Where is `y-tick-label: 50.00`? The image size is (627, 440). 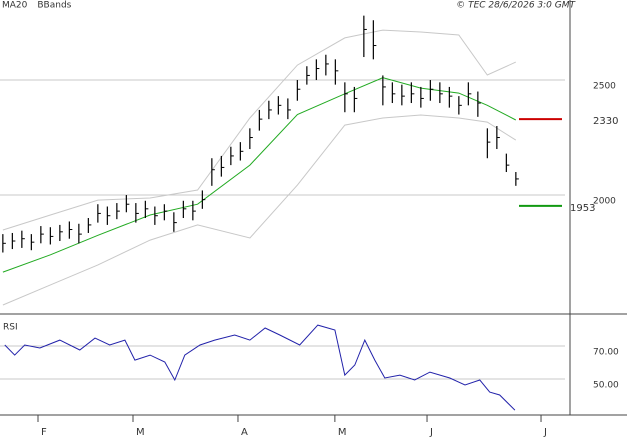 y-tick-label: 50.00 is located at coordinates (606, 386).